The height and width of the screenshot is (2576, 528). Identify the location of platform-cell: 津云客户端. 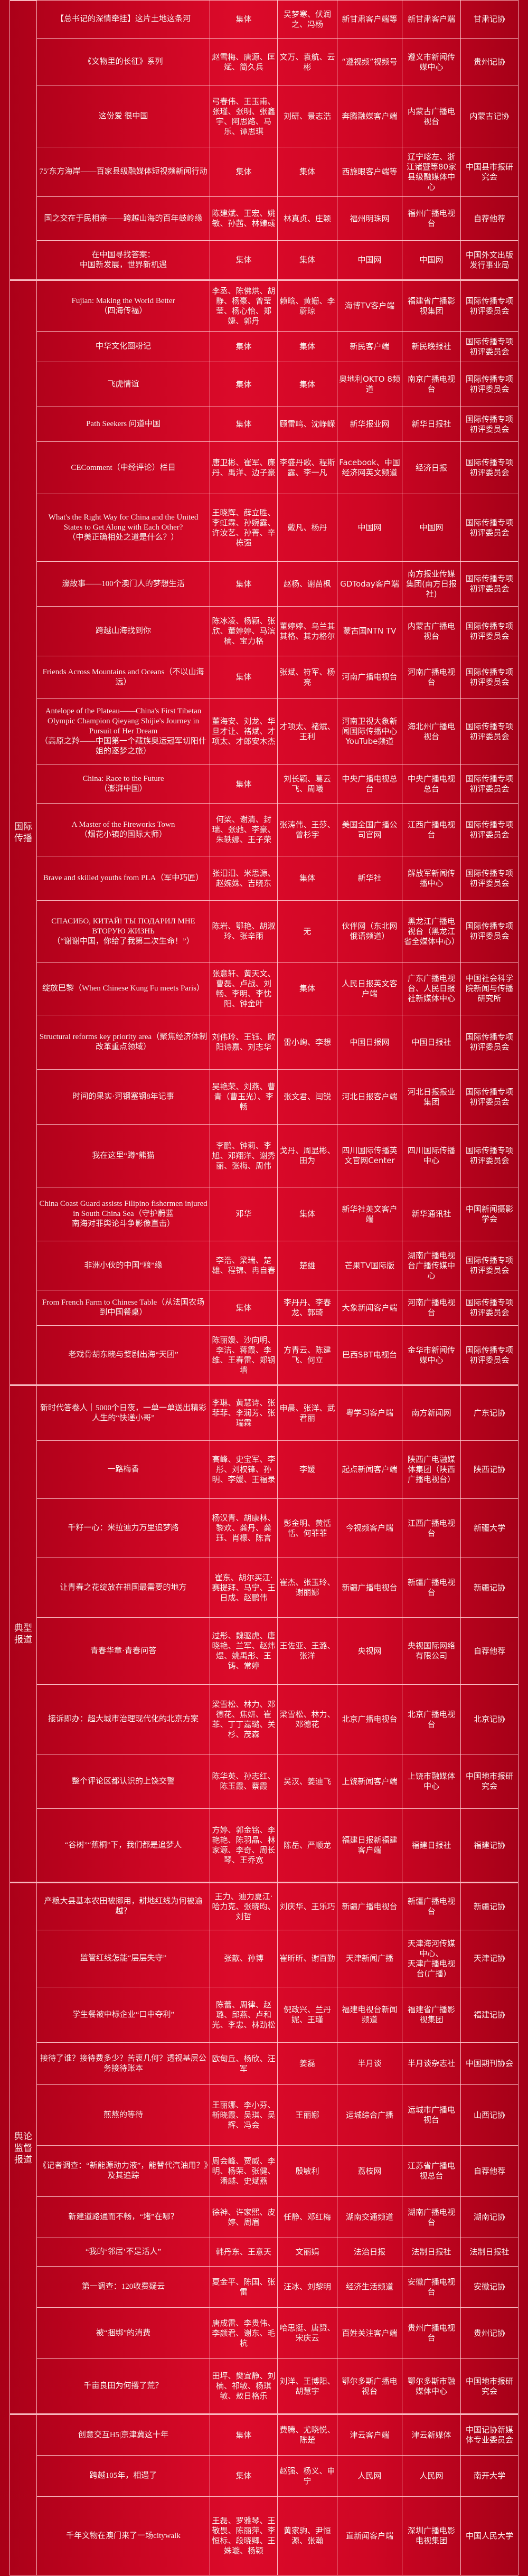
(370, 2434).